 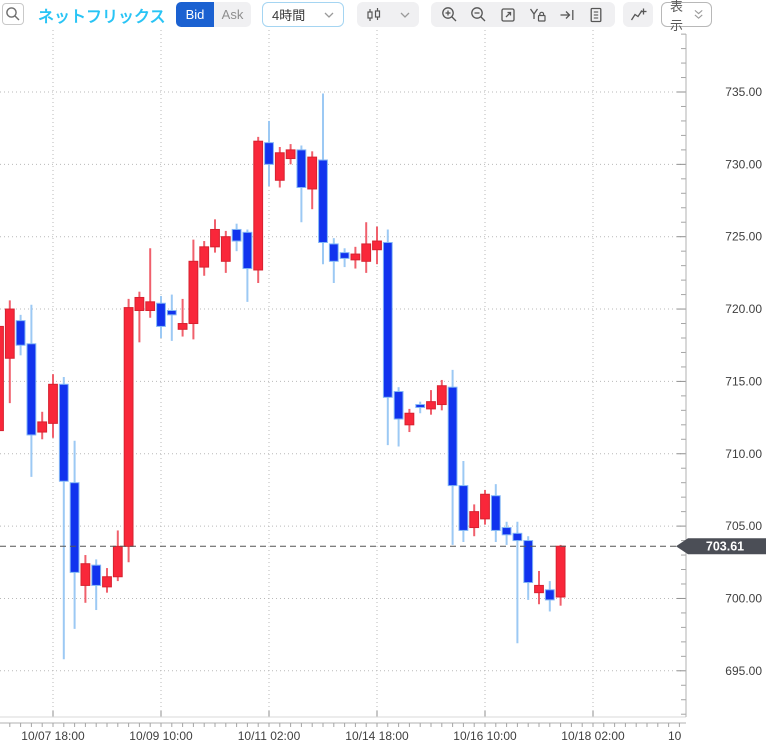 I want to click on zoom-out-button, so click(x=479, y=15).